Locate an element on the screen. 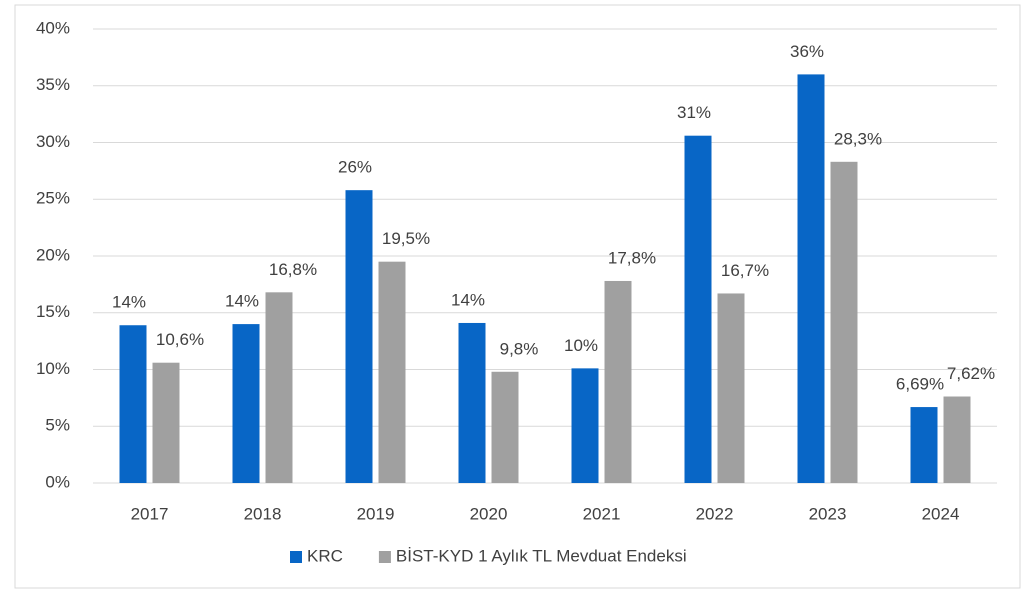 The width and height of the screenshot is (1036, 592). x-tick-label: 2019 is located at coordinates (376, 513).